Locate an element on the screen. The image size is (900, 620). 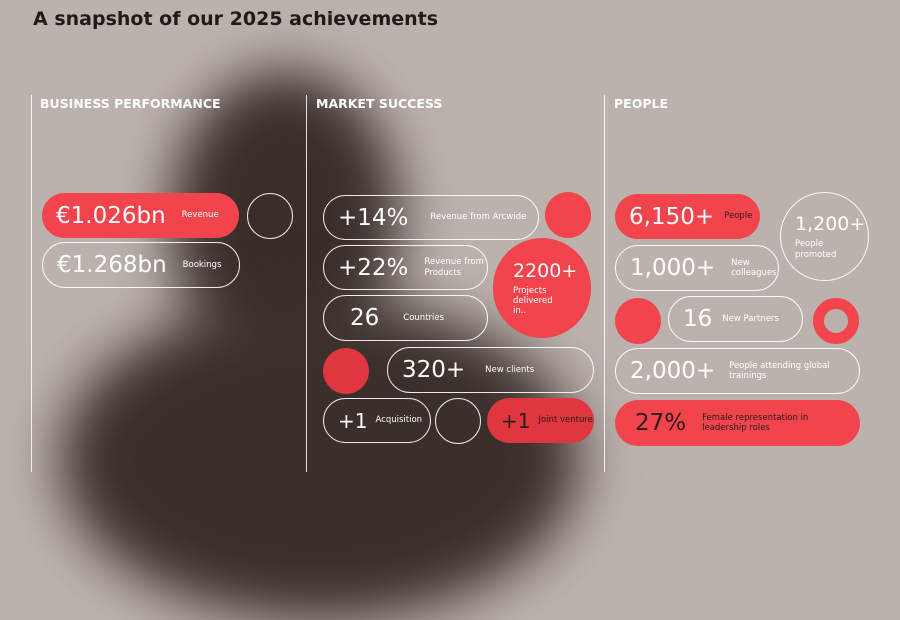
stat: 6,150+ People is located at coordinates (687, 216).